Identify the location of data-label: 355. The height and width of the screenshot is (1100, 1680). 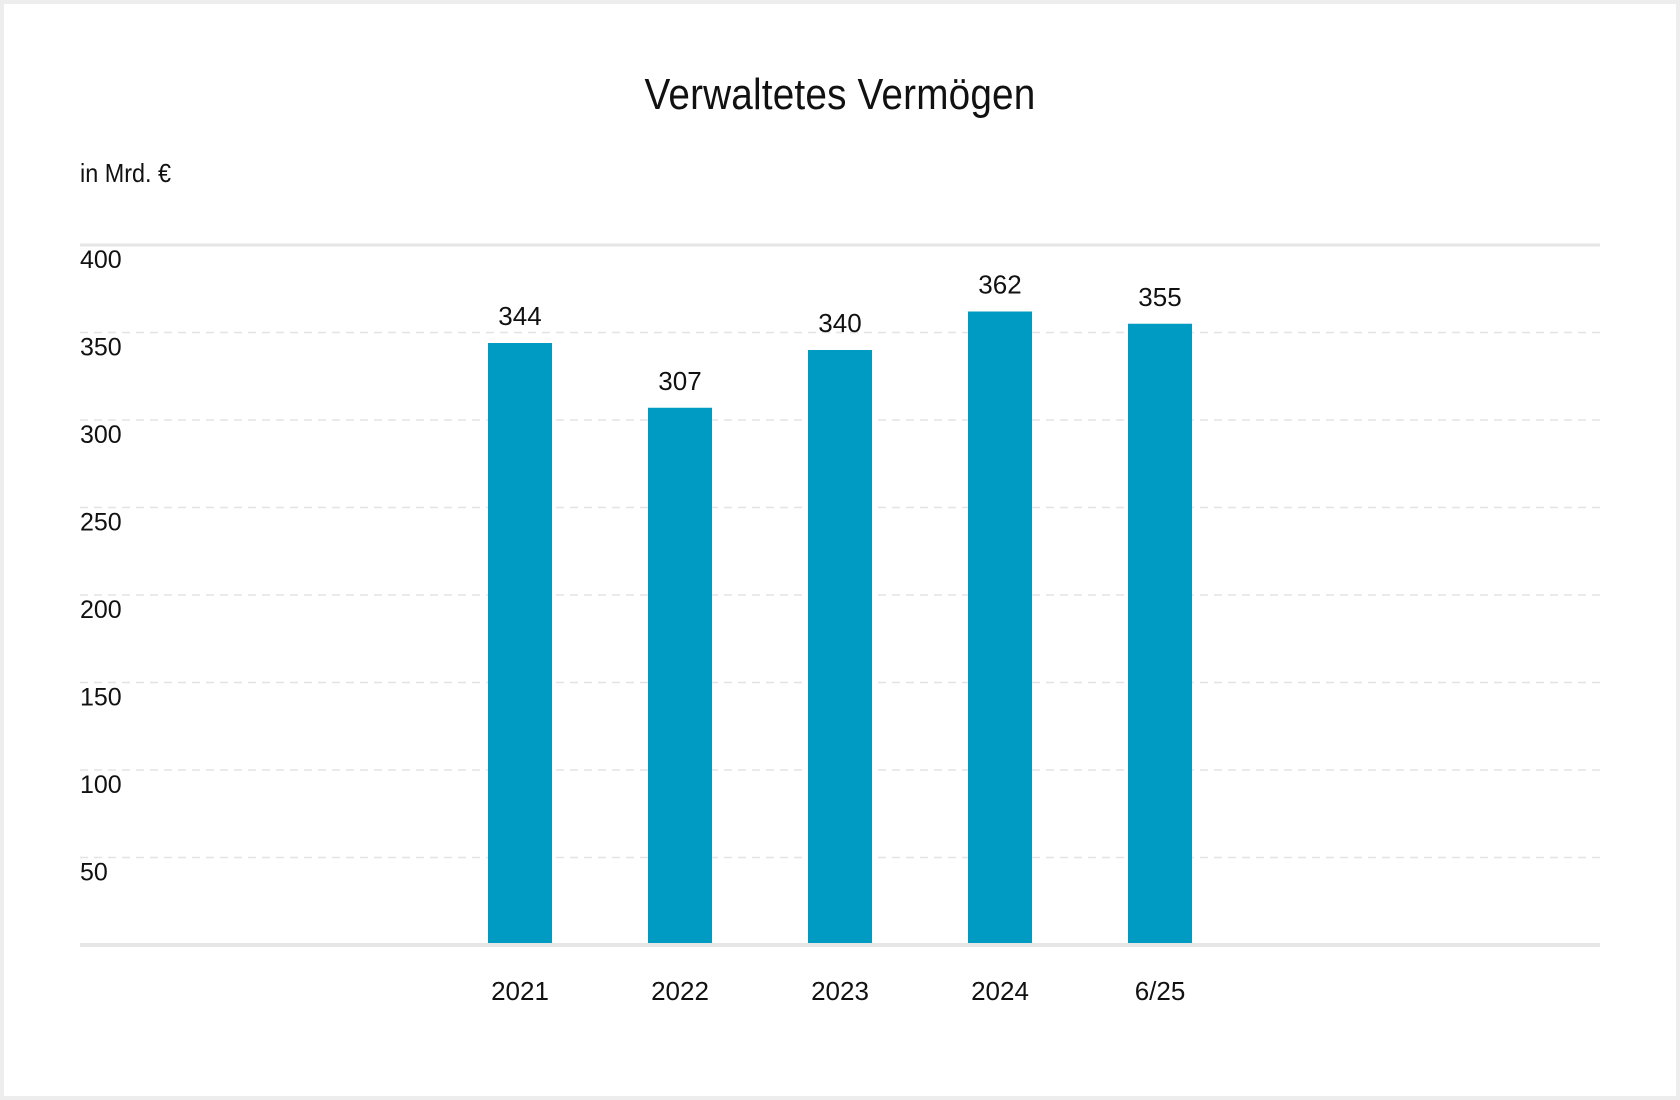
(1159, 297).